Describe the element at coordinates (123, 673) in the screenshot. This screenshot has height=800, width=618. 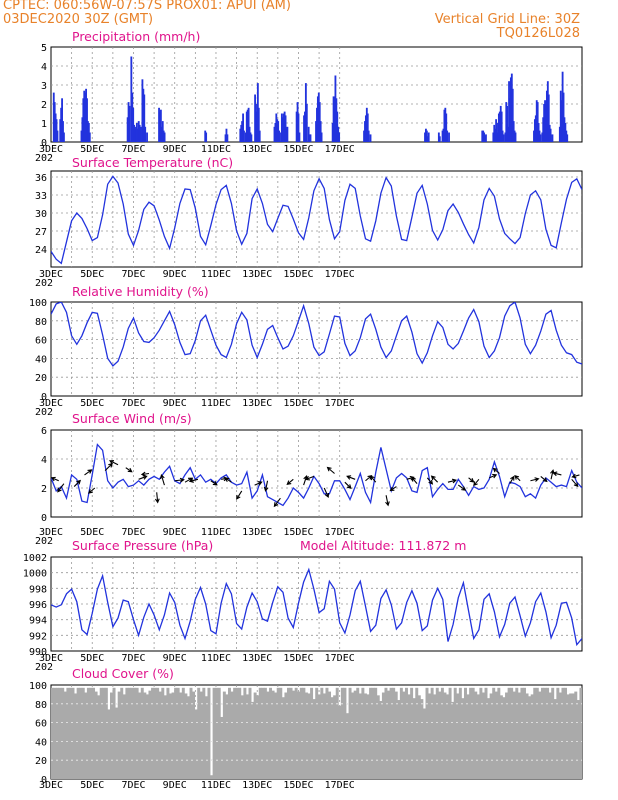
I see `panel-title: Cloud Cover (%)` at that location.